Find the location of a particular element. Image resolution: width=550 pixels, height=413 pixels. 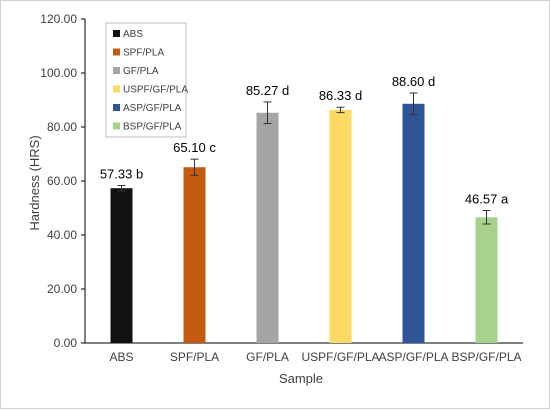

bar-bsp-gf-pla is located at coordinates (486, 280).